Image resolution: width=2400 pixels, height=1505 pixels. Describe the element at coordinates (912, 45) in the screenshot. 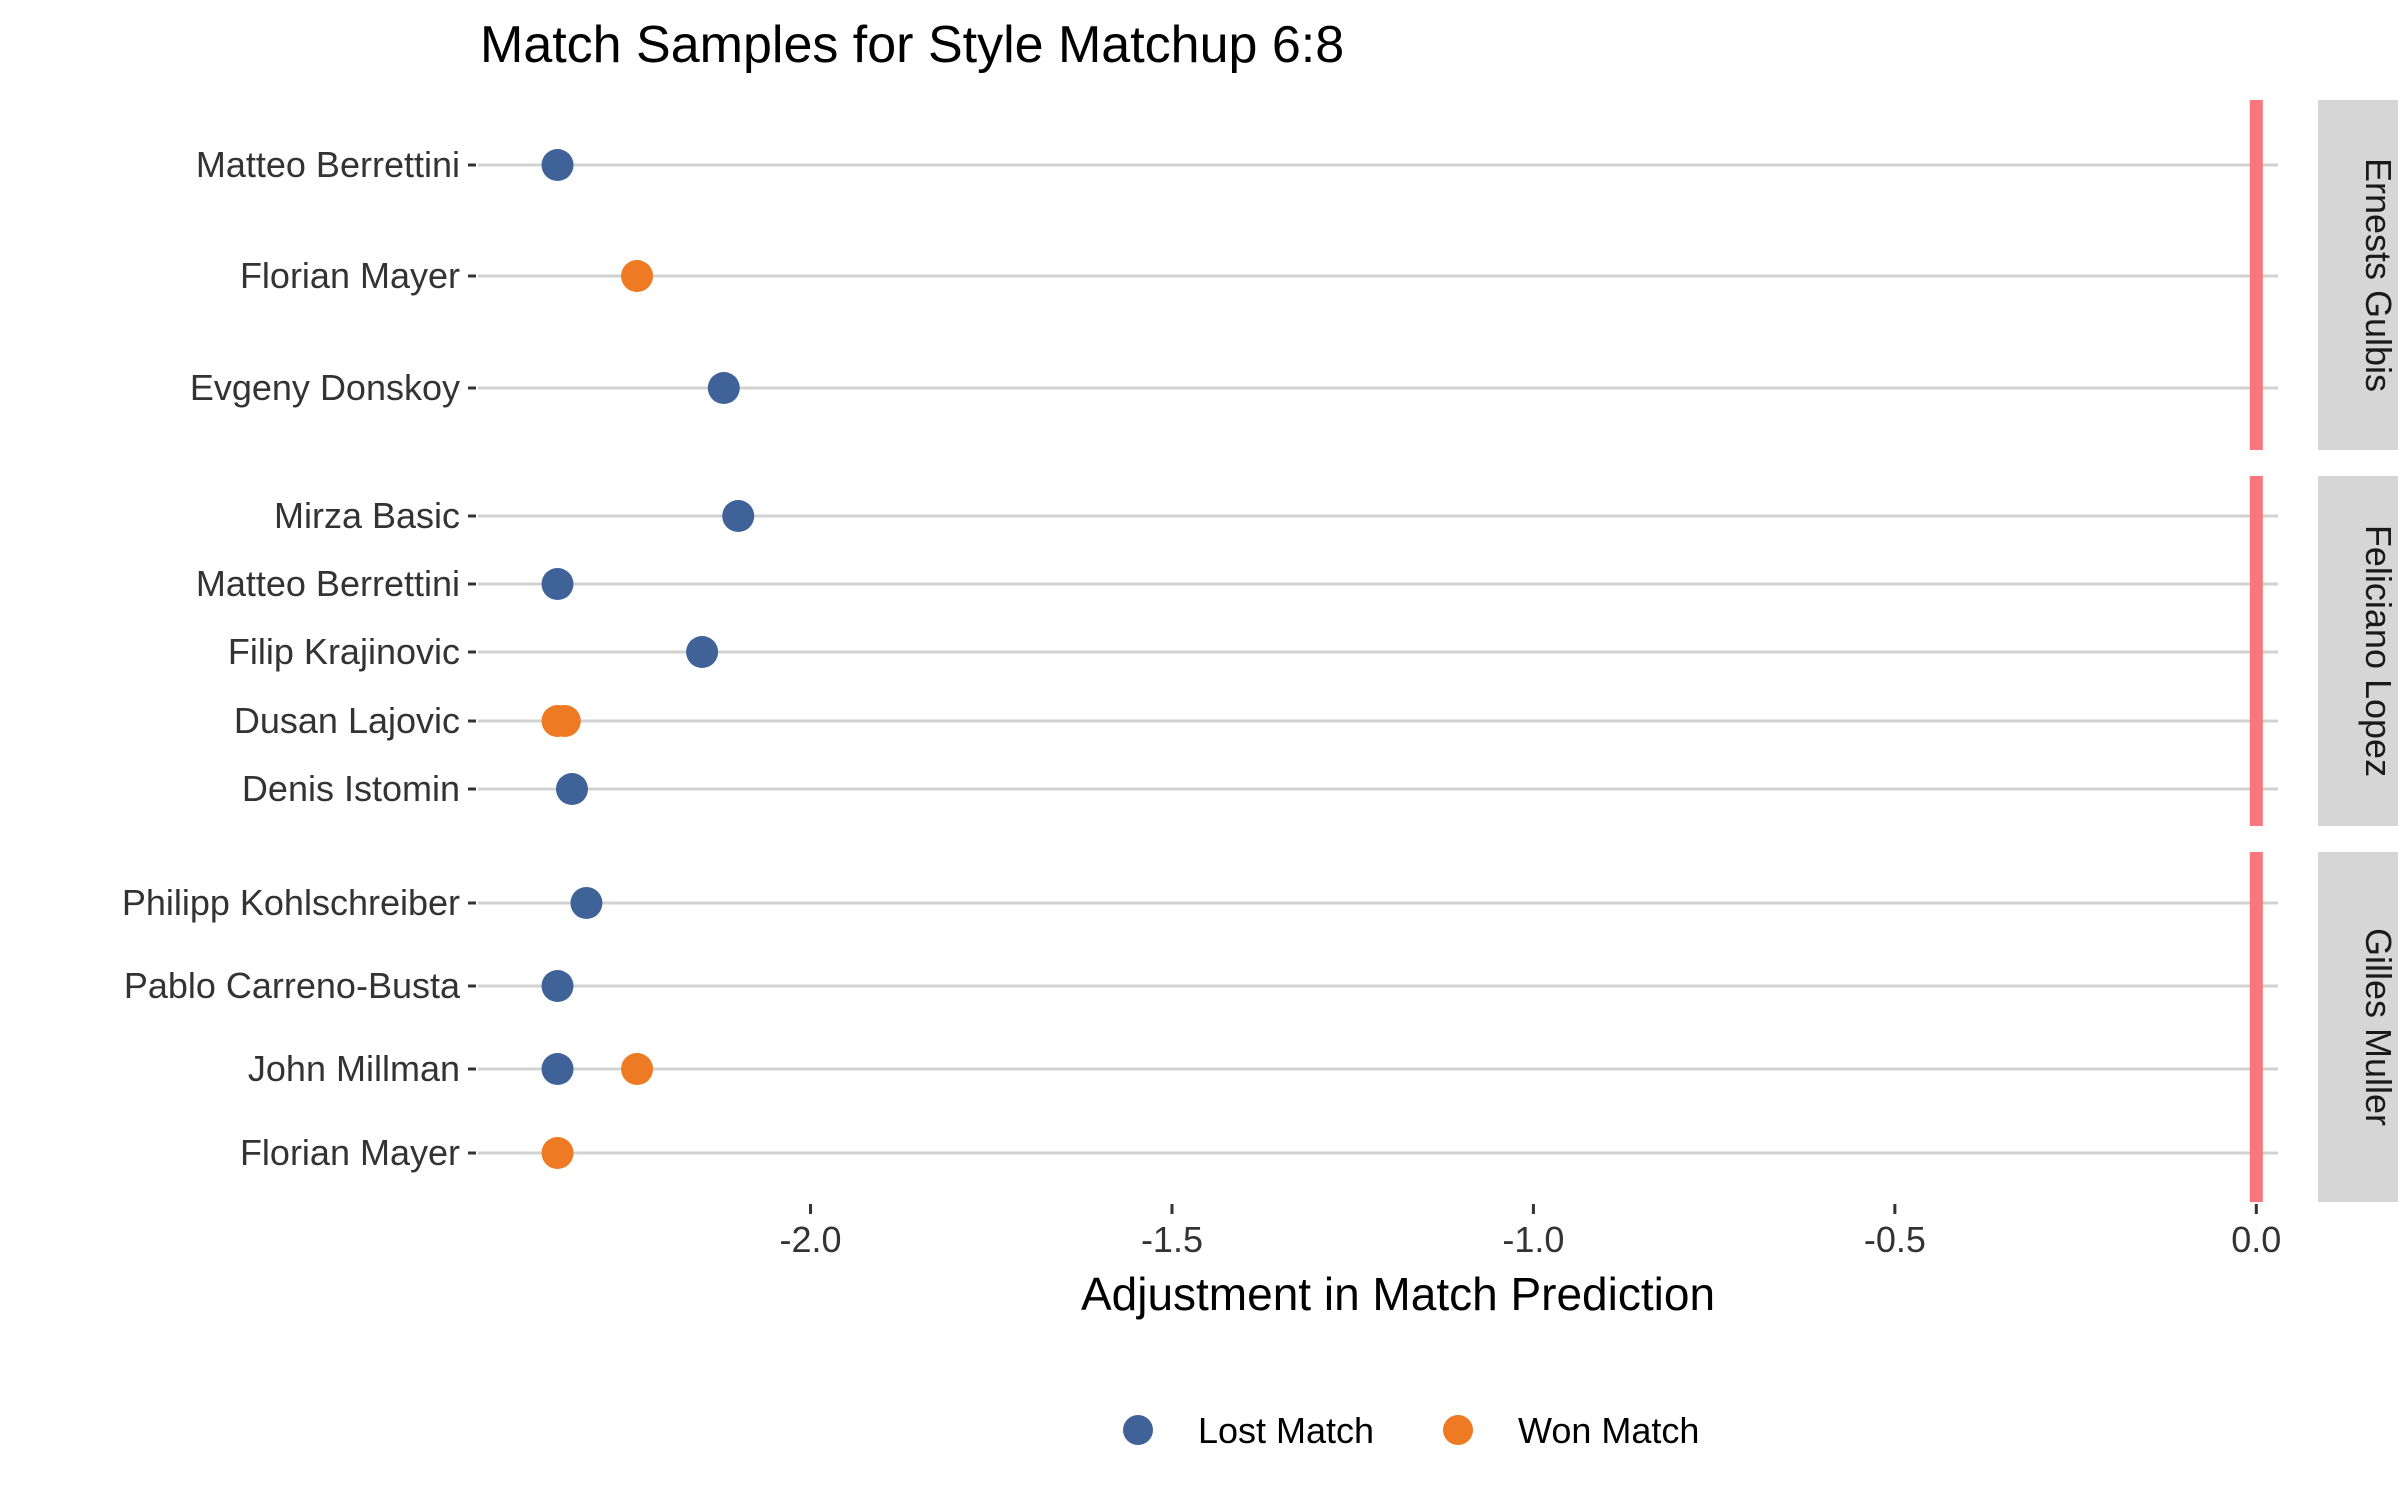

I see `chart-title: Match Samples for Style Matchup 6:8` at that location.